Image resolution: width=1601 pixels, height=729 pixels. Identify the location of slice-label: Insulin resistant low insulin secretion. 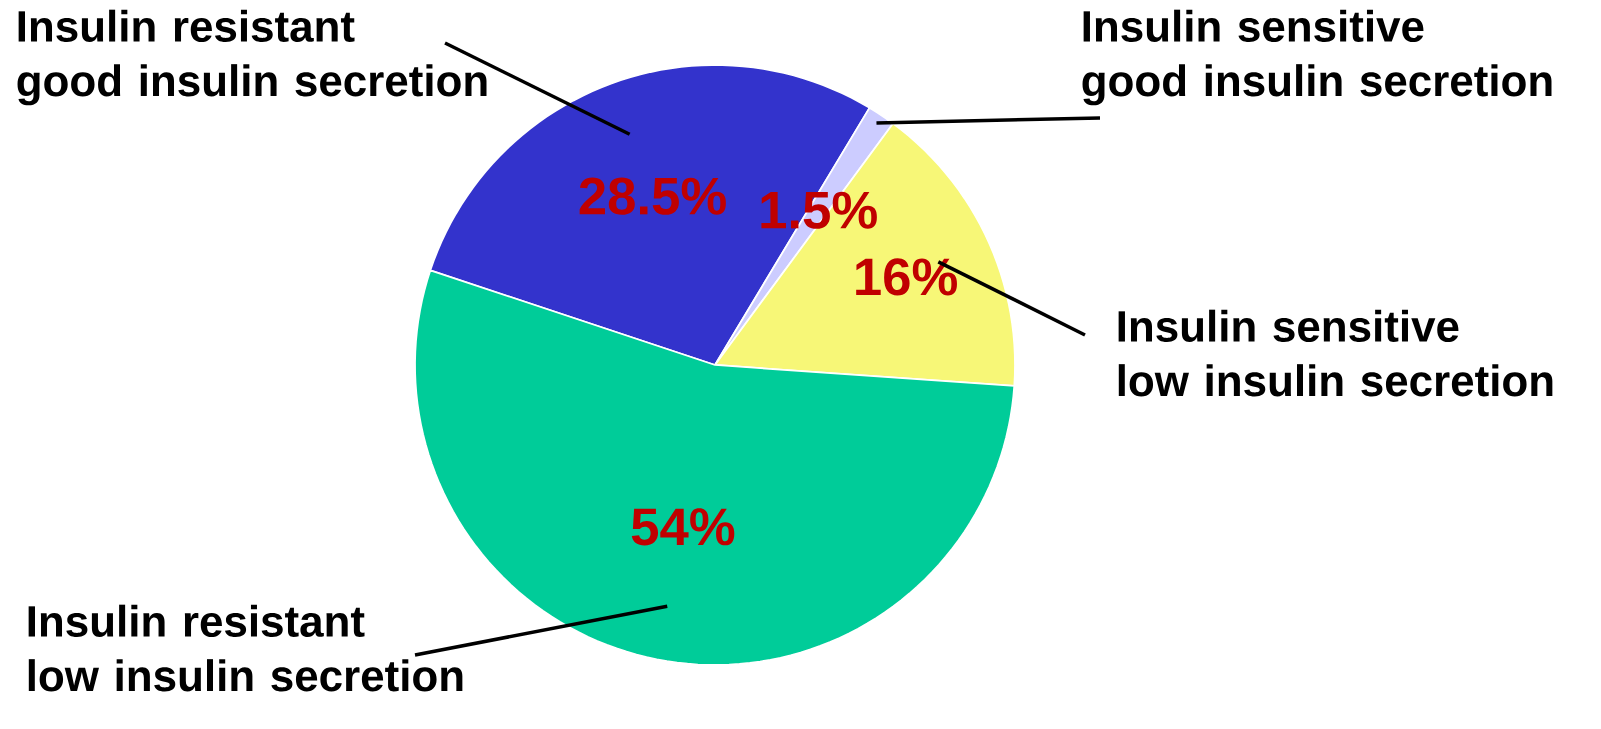
(245, 648).